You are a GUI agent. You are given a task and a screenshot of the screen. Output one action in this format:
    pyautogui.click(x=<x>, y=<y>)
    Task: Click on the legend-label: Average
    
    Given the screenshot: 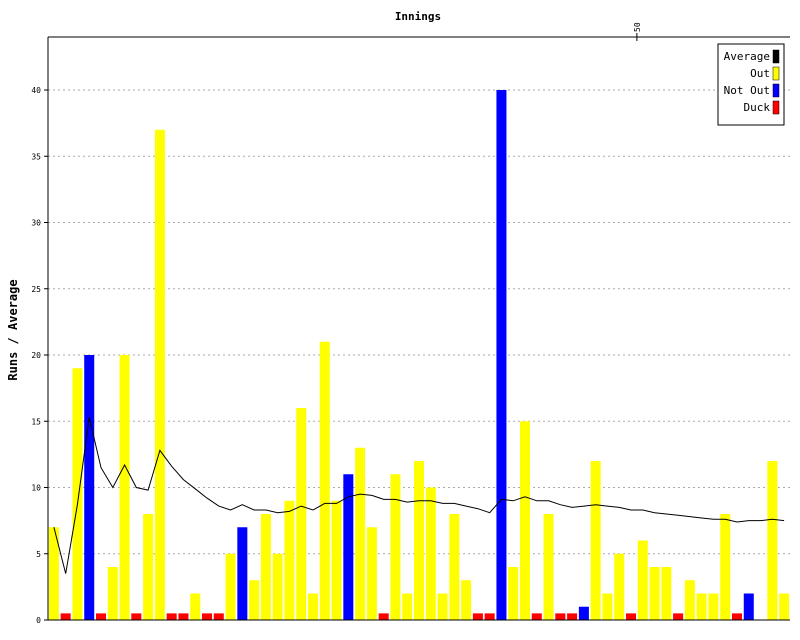 What is the action you would take?
    pyautogui.click(x=747, y=56)
    